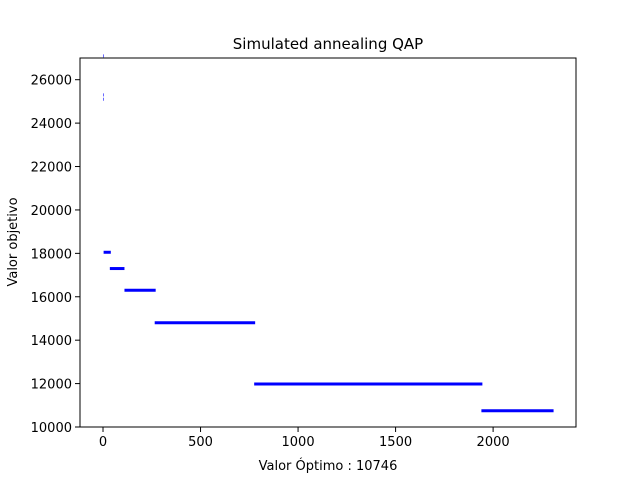 Image resolution: width=640 pixels, height=480 pixels. Describe the element at coordinates (395, 442) in the screenshot. I see `x-tick-label: 1500` at that location.